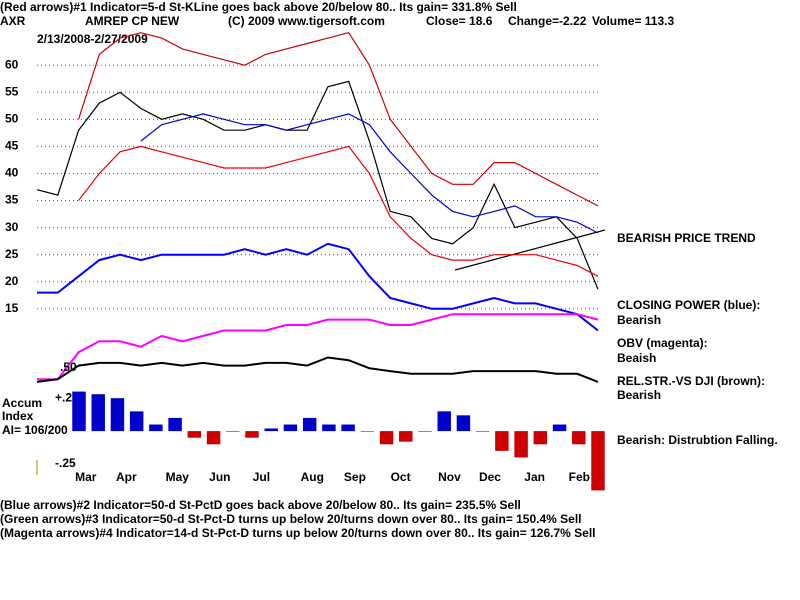 The image size is (800, 600). Describe the element at coordinates (219, 477) in the screenshot. I see `x-tick-label: Jun` at that location.